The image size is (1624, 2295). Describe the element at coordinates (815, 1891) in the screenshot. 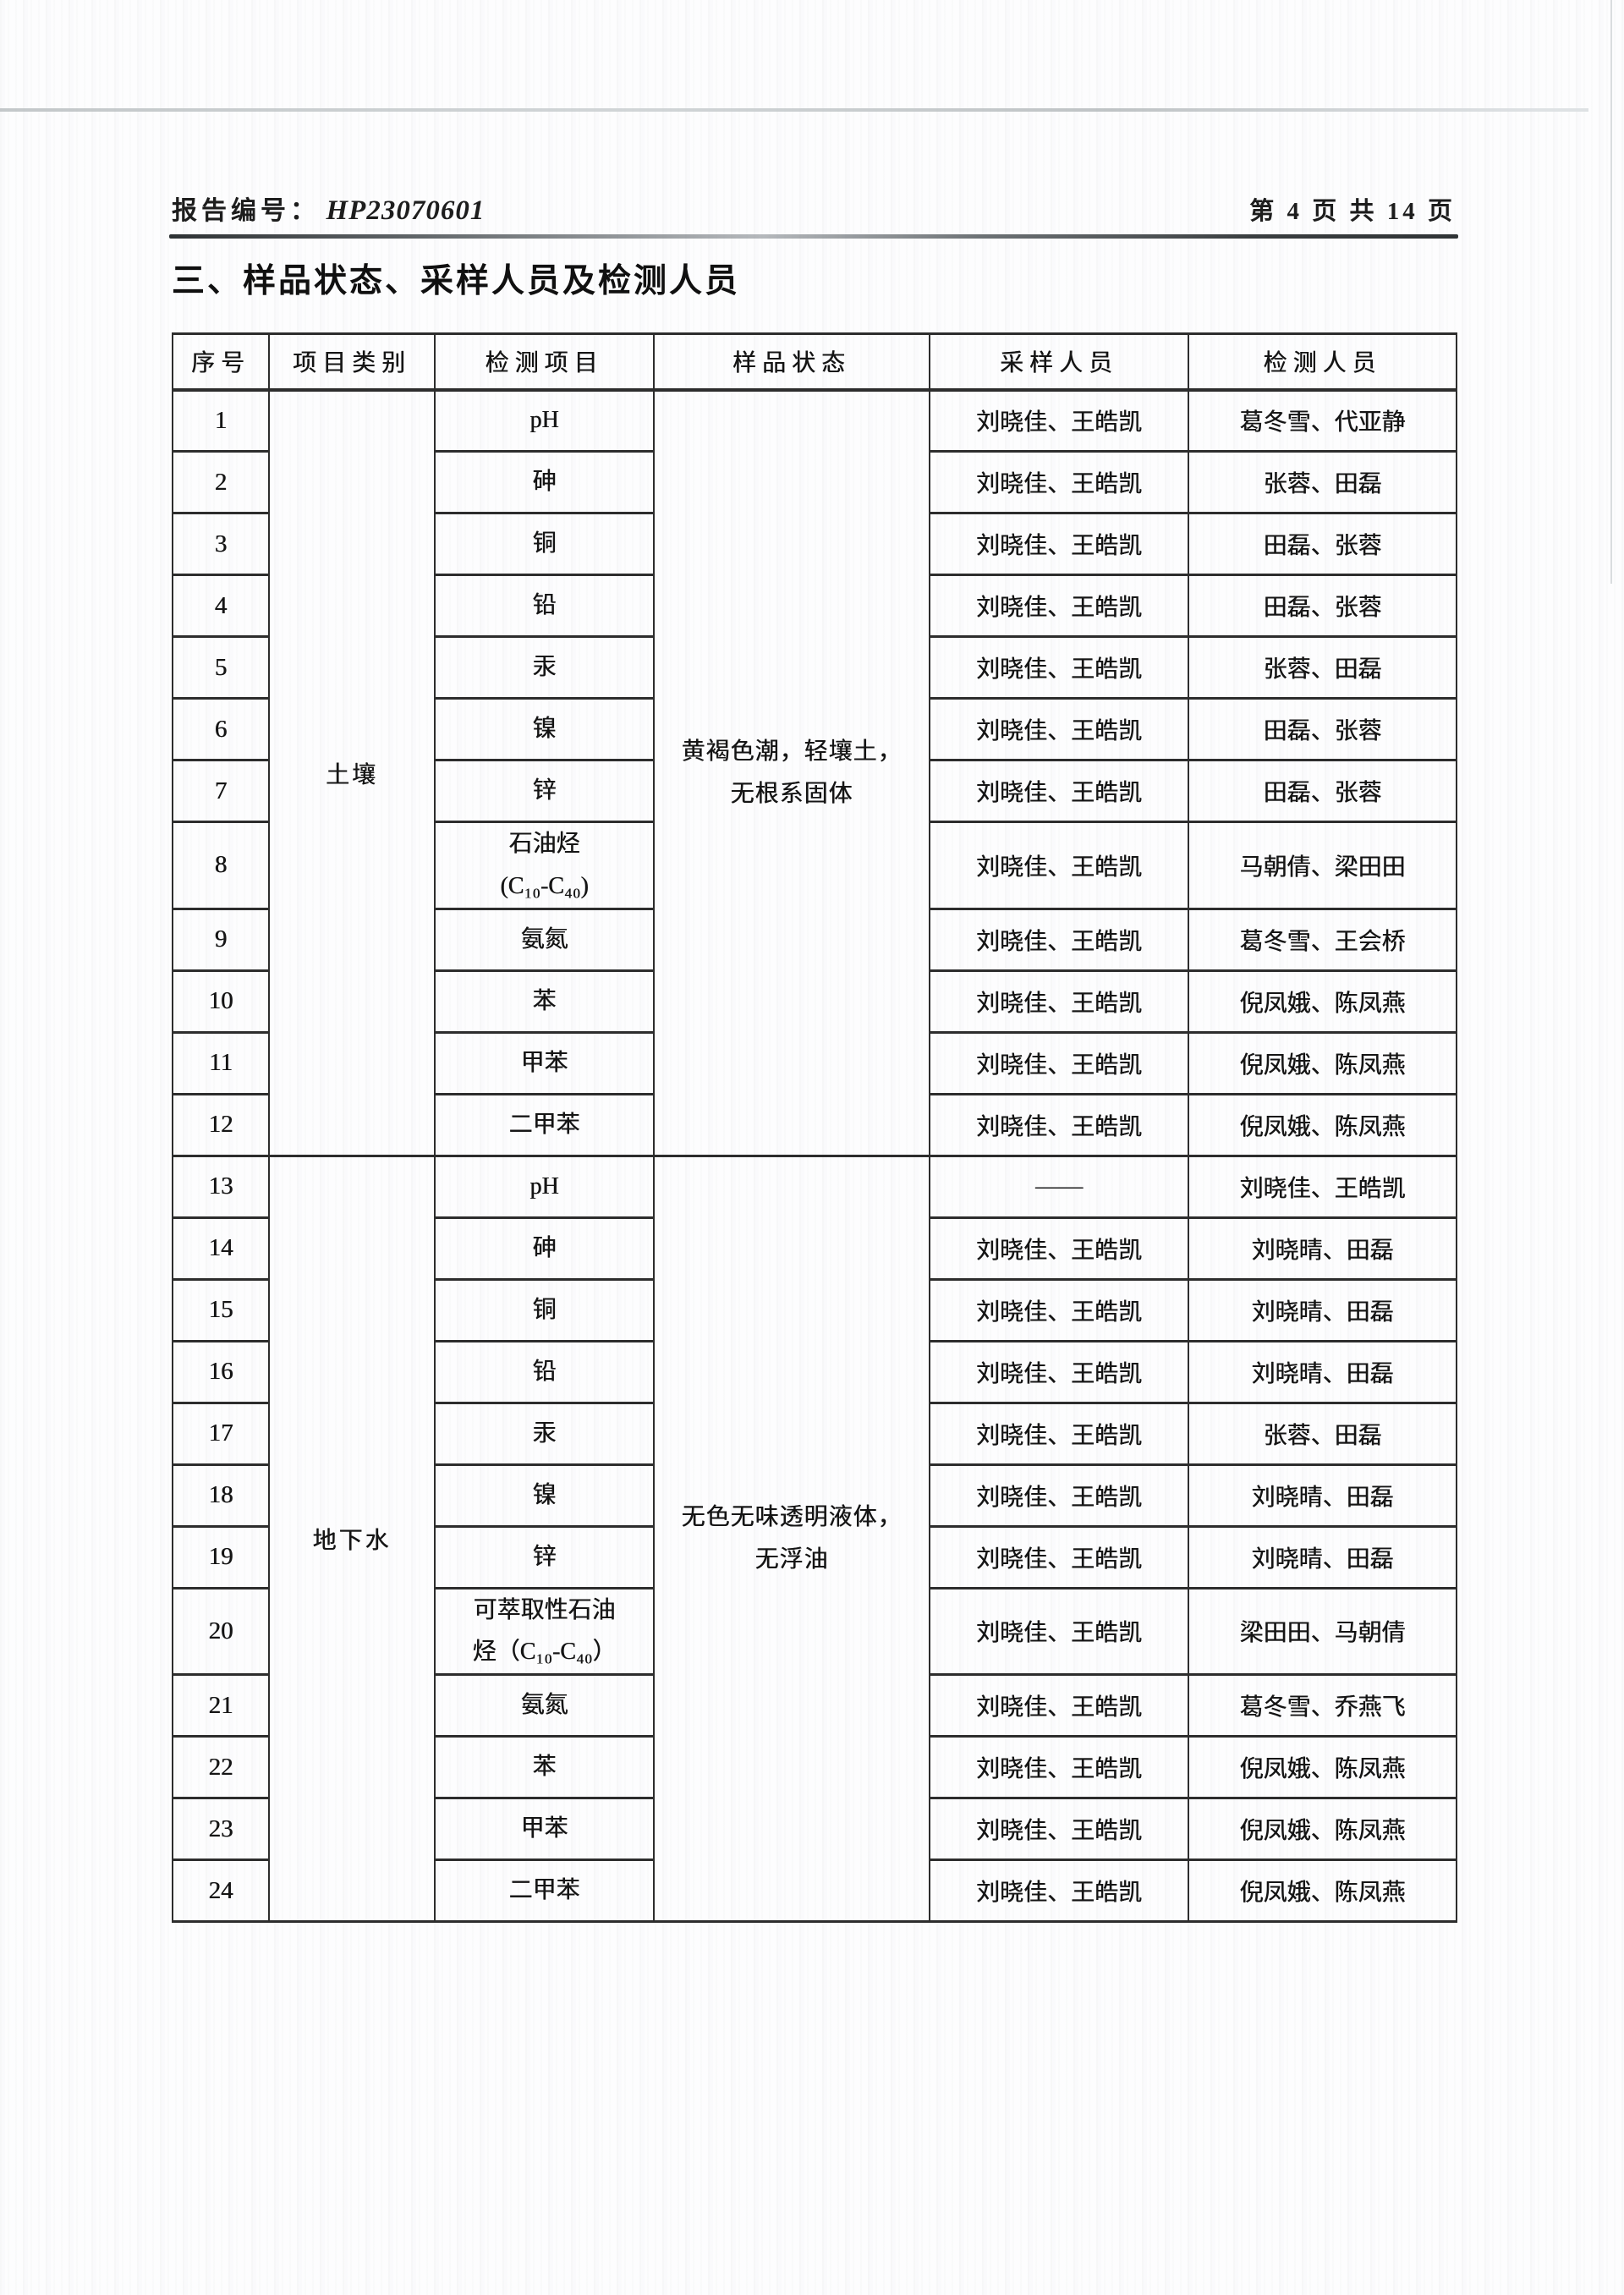

I see `table-row: 24 二甲苯 刘晓佳、王皓凯 倪凤娥、陈凤燕` at that location.